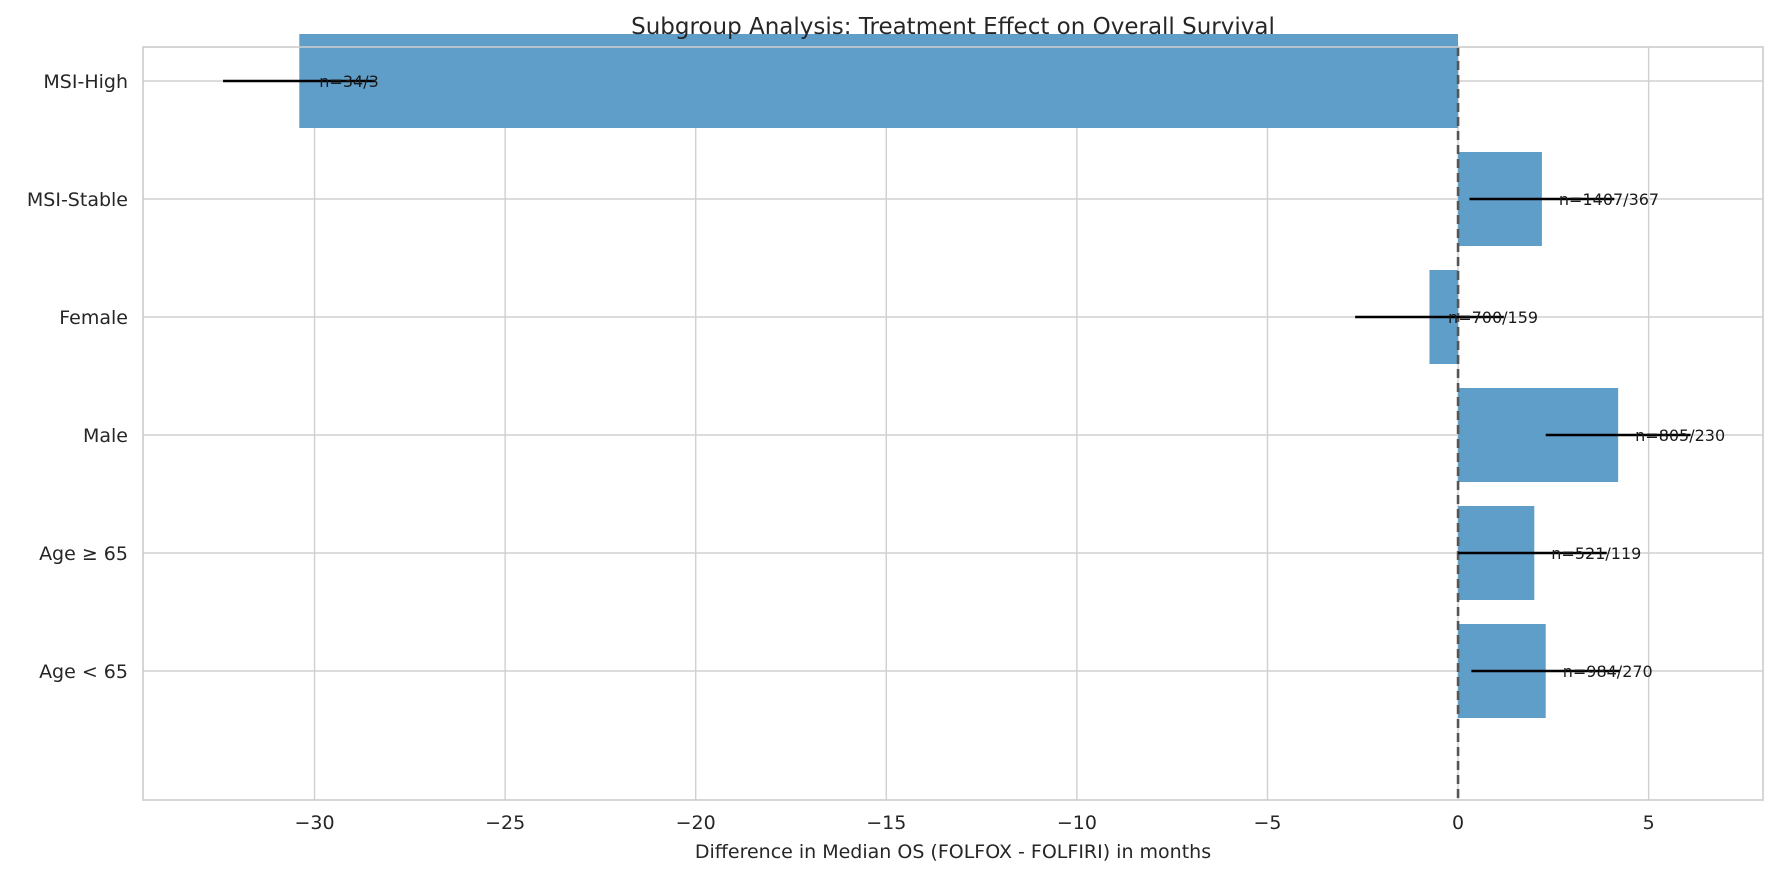  Describe the element at coordinates (879, 81) in the screenshot. I see `bar` at that location.